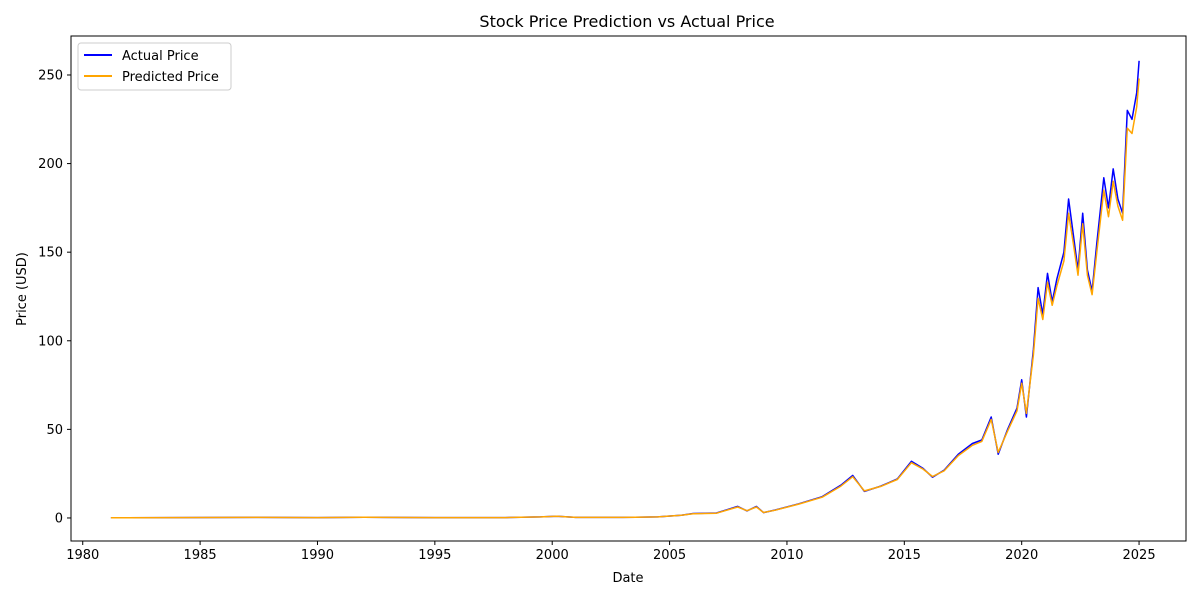  What do you see at coordinates (22, 289) in the screenshot?
I see `y-axis-label: Price (USD)` at bounding box center [22, 289].